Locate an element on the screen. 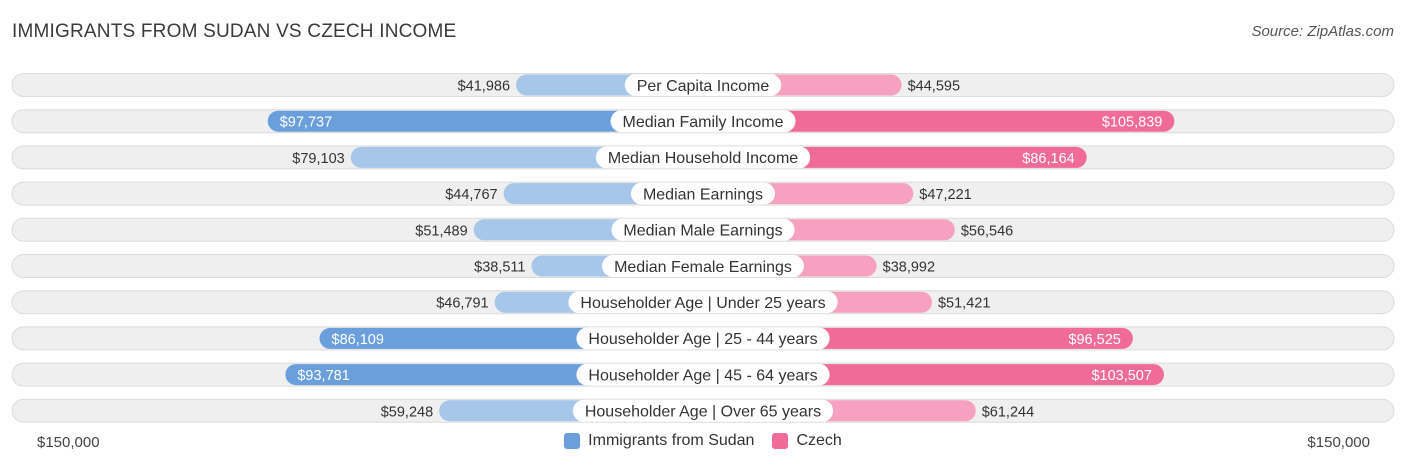 The image size is (1406, 467). value-label-czech: $86,164 is located at coordinates (1048, 159).